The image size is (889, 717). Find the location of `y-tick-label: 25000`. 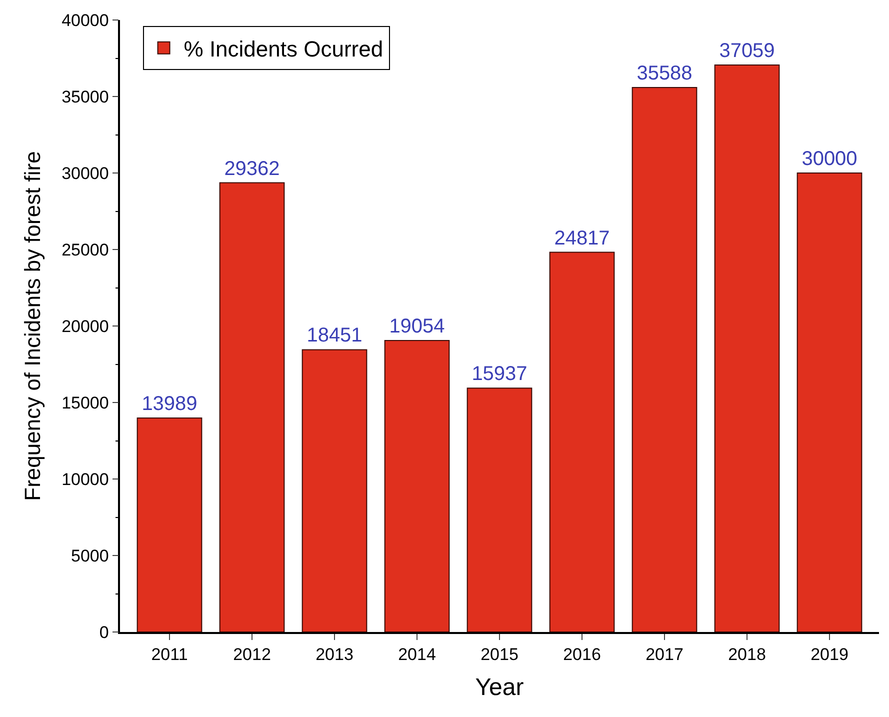

y-tick-label: 25000 is located at coordinates (85, 250).